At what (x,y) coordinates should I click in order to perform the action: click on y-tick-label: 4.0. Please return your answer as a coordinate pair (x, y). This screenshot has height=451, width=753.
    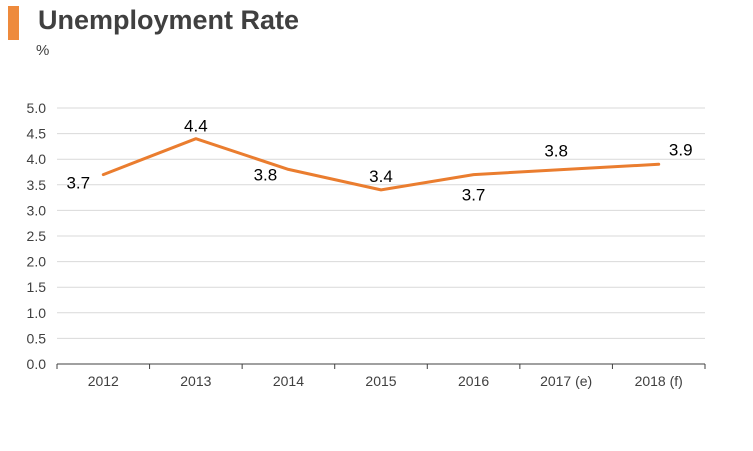
    Looking at the image, I should click on (37, 159).